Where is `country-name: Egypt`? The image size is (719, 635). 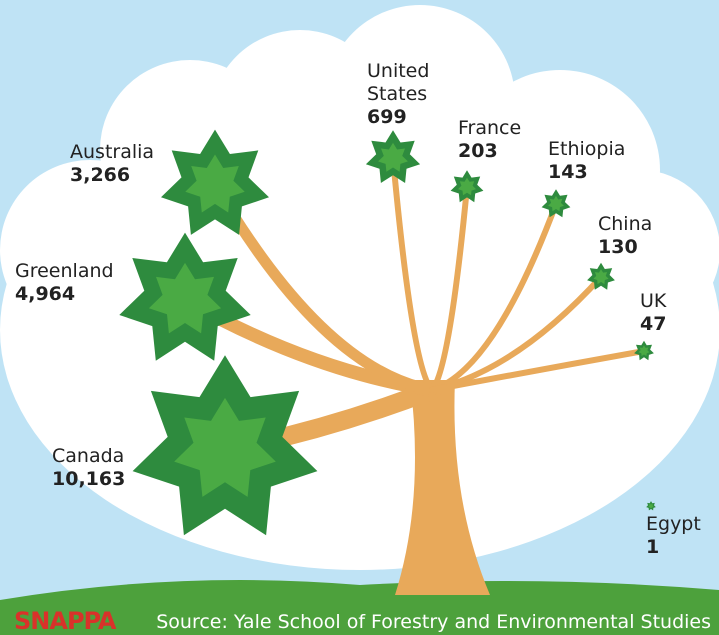
country-name: Egypt is located at coordinates (673, 524).